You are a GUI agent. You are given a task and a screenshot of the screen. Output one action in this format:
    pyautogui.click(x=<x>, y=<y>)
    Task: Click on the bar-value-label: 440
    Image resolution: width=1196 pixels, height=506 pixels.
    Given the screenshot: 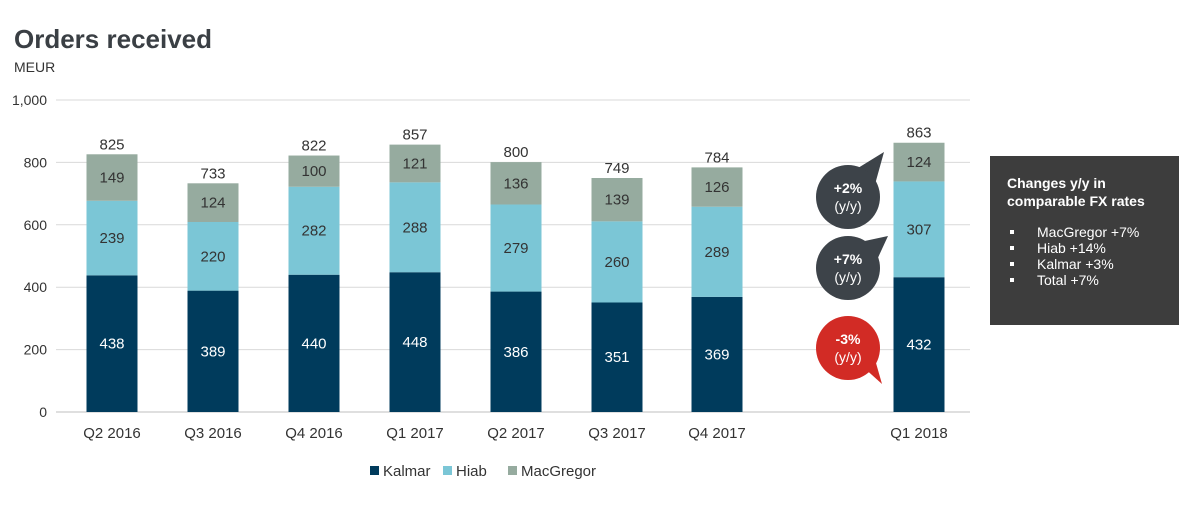 What is the action you would take?
    pyautogui.click(x=313, y=343)
    